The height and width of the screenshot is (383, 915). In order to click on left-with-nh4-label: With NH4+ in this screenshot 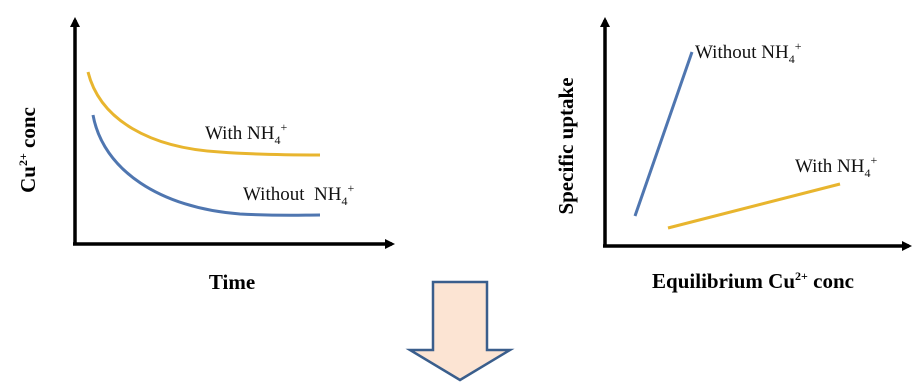, I will do `click(246, 133)`.